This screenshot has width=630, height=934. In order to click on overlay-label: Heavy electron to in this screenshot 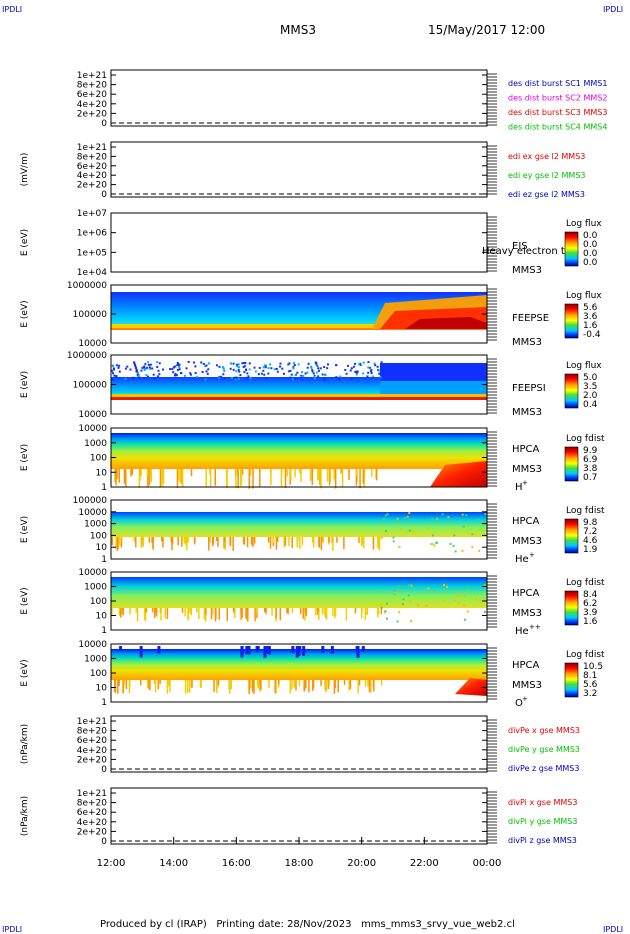, I will do `click(526, 251)`.